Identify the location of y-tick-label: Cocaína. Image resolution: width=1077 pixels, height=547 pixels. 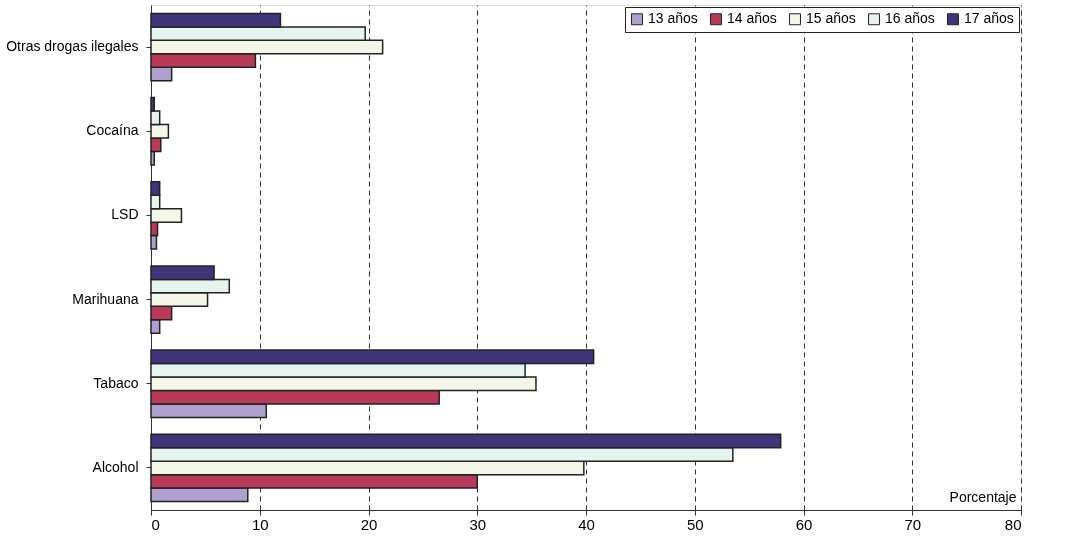
(112, 130).